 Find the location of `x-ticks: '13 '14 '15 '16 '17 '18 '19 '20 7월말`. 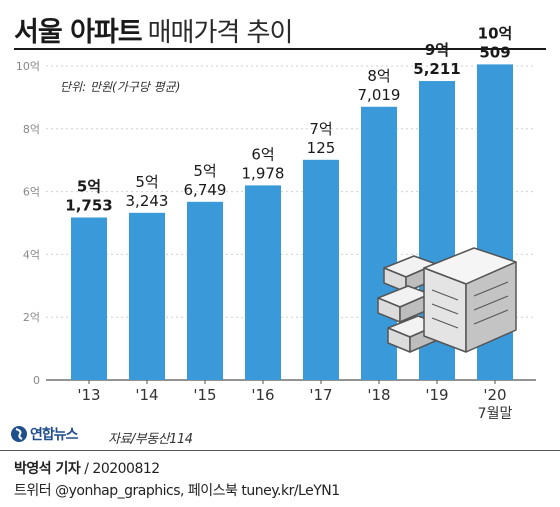

x-ticks: '13 '14 '15 '16 '17 '18 '19 '20 7월말 is located at coordinates (294, 400).